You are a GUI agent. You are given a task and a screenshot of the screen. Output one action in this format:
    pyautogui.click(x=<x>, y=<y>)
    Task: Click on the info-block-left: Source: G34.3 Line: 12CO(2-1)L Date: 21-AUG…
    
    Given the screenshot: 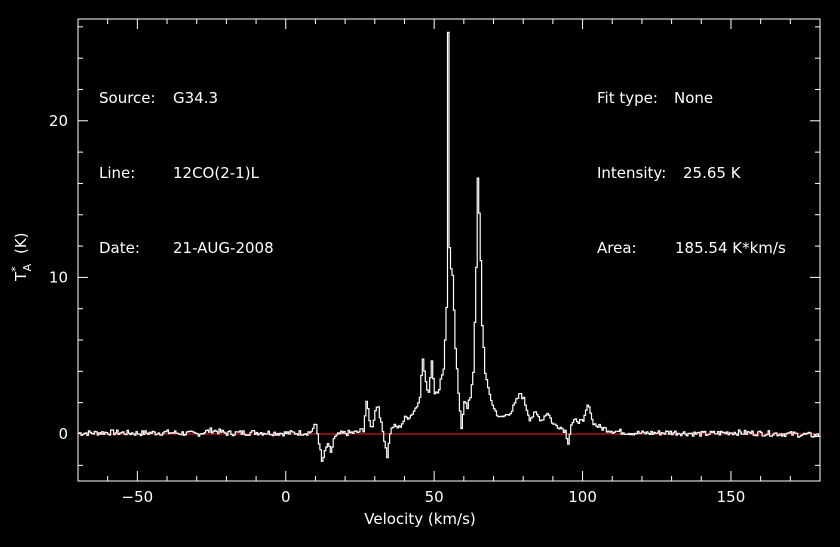 What is the action you would take?
    pyautogui.click(x=186, y=161)
    